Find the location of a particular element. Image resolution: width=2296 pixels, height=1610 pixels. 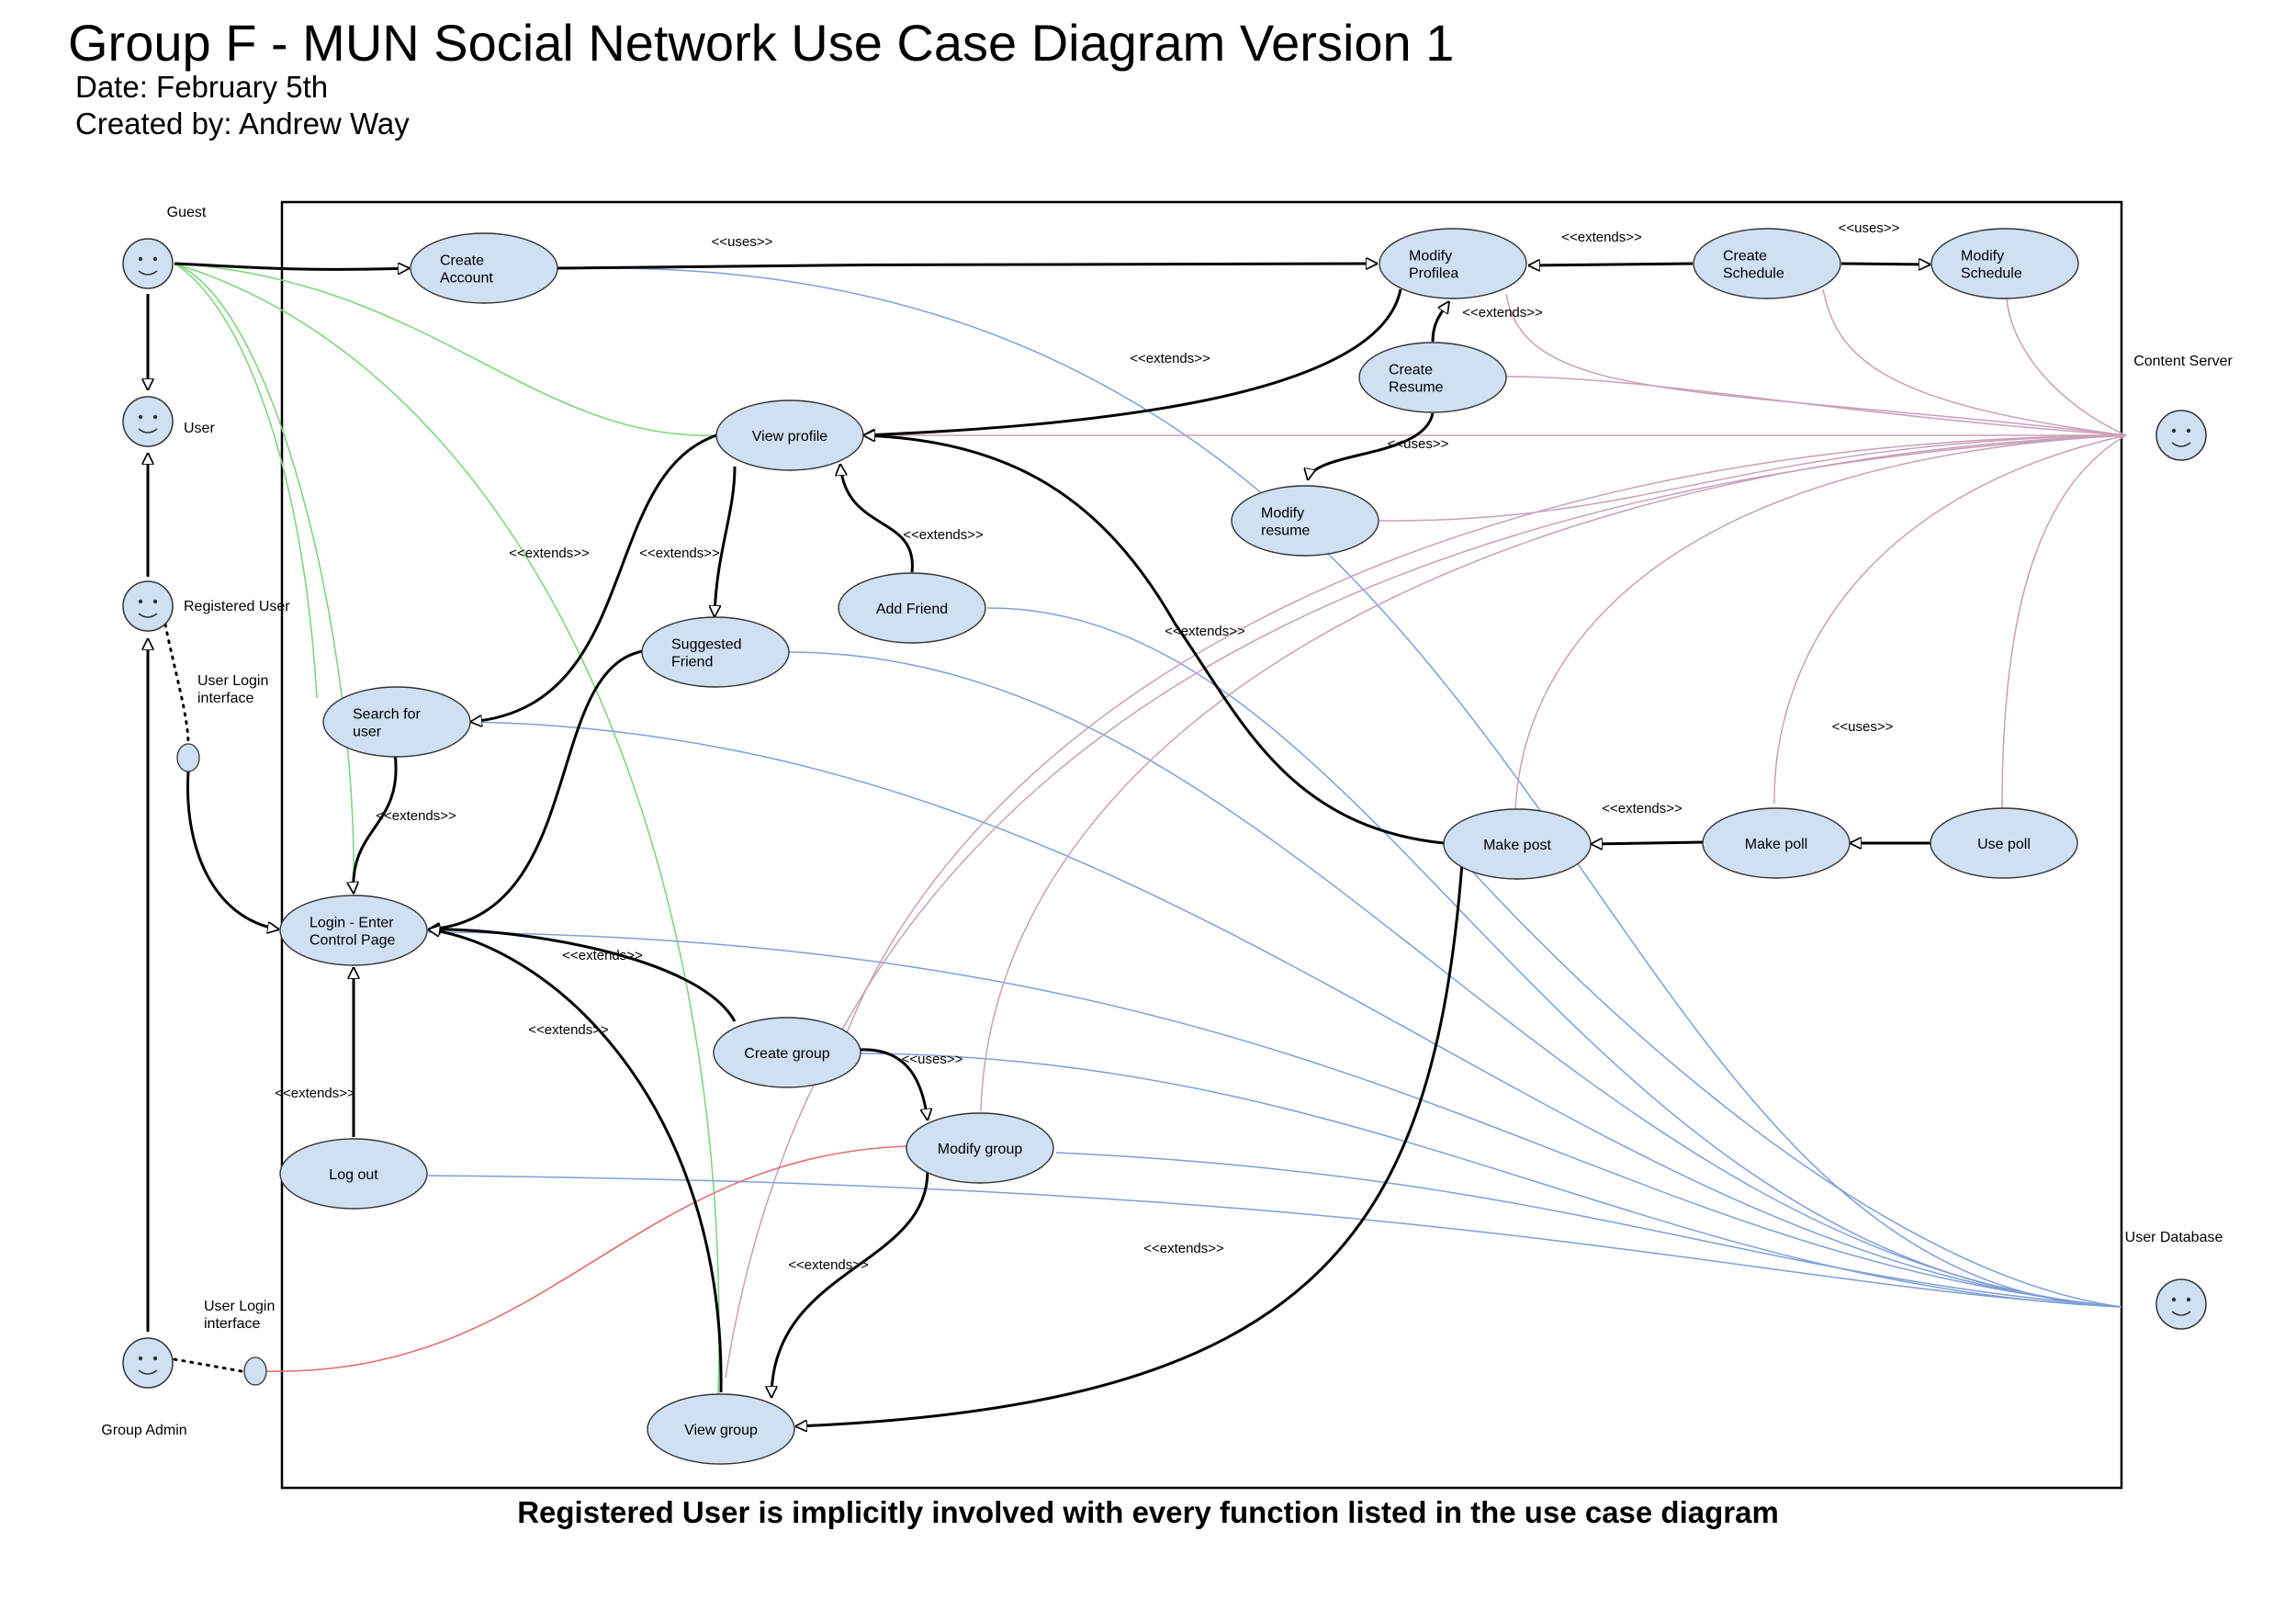

usecase-login: Login - Enter Control Page is located at coordinates (353, 931).